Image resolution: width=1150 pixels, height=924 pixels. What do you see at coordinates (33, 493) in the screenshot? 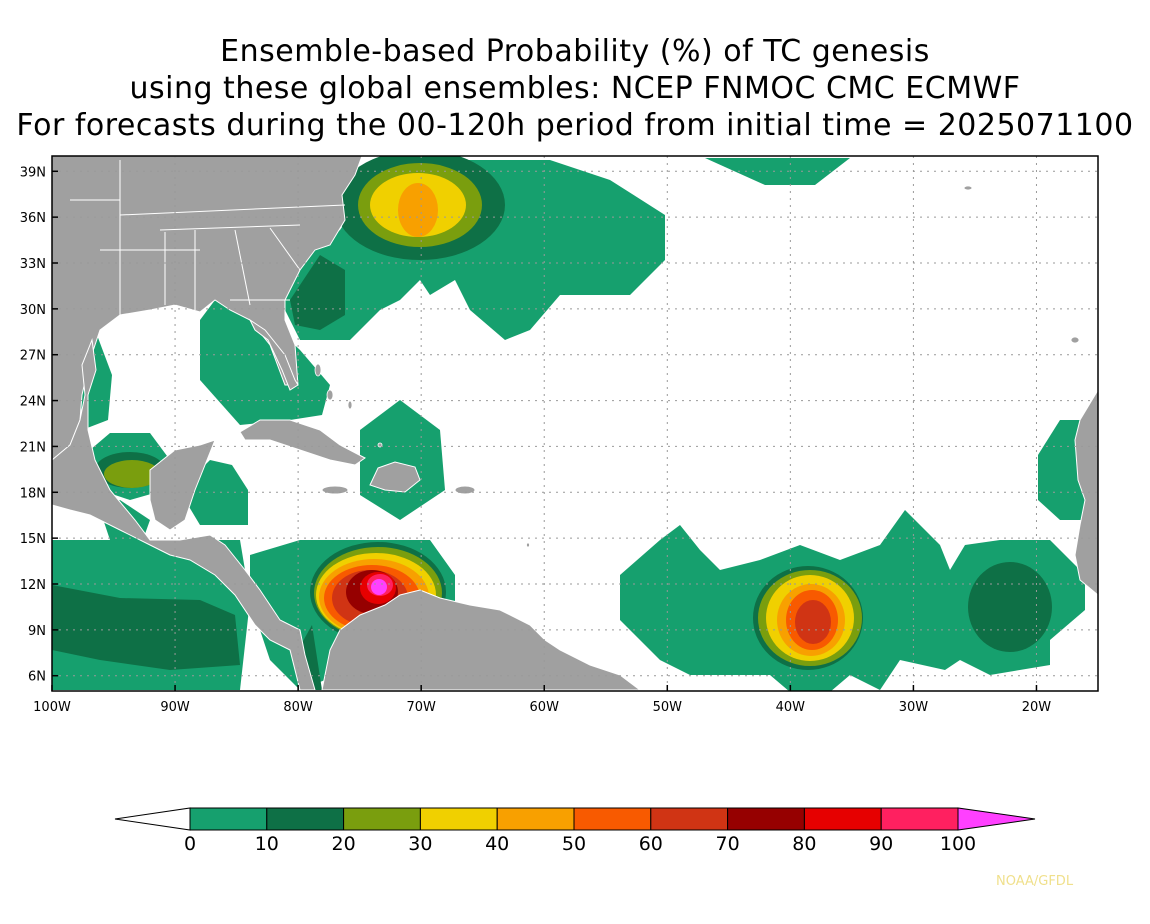
I see `lat-tick-label: 18N` at bounding box center [33, 493].